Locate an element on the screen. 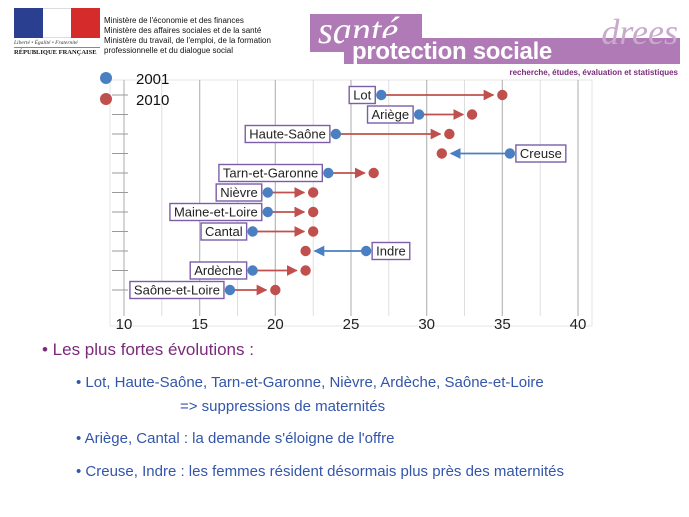  x-tick-label: 20 is located at coordinates (275, 324).